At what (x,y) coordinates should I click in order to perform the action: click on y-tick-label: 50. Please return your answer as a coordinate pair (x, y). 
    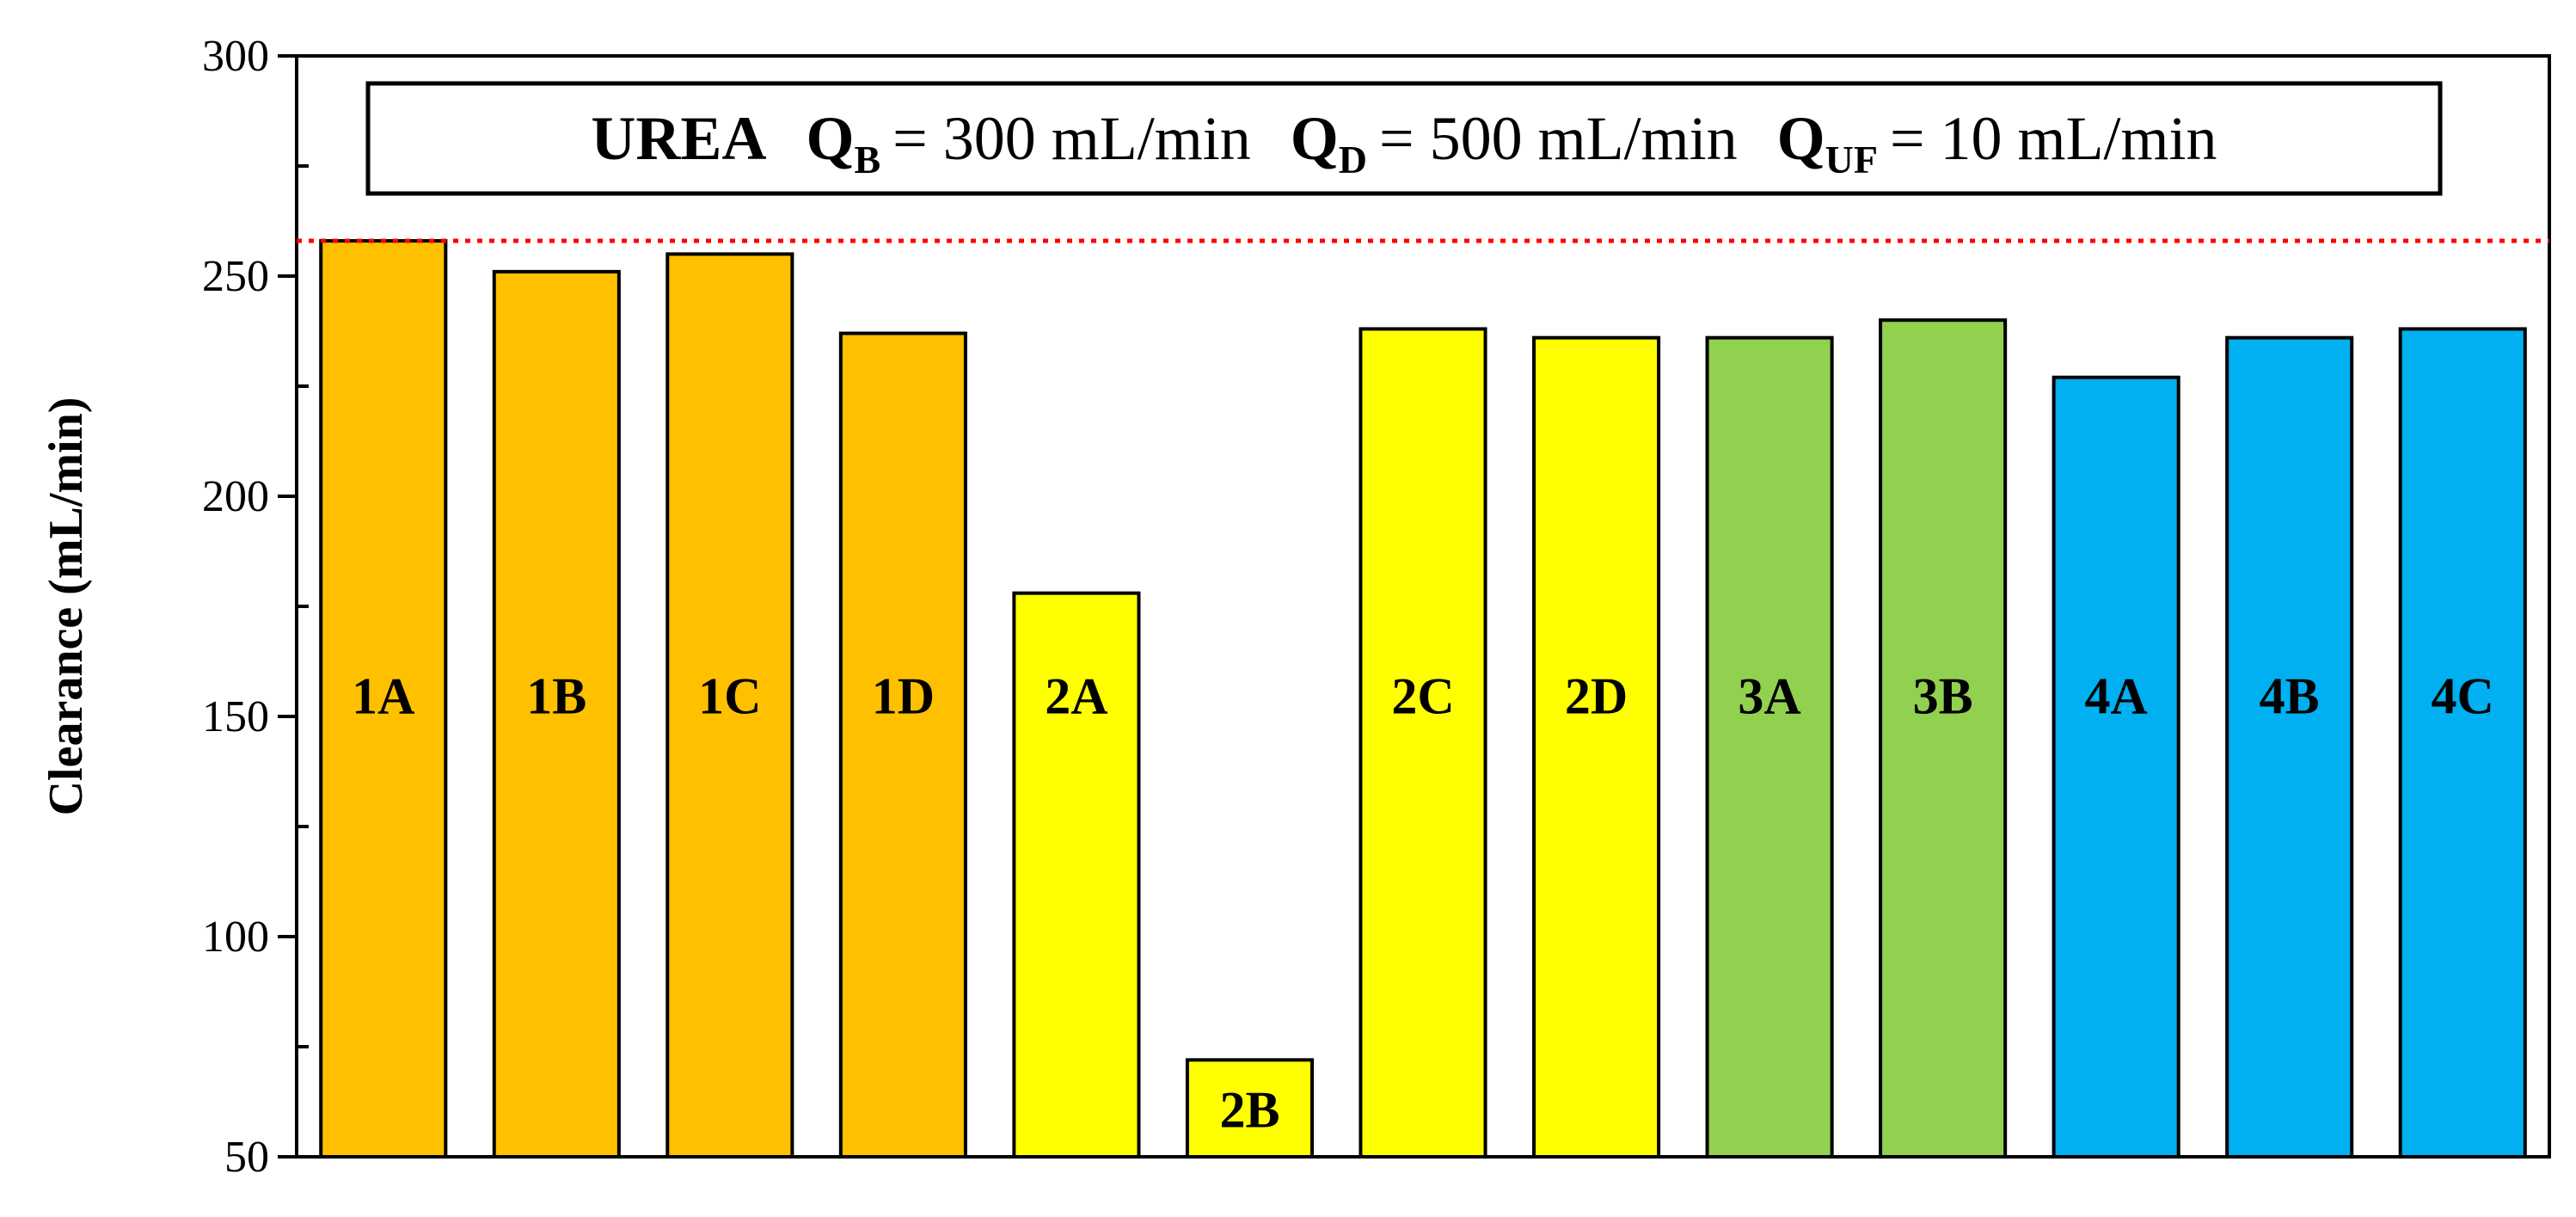
    Looking at the image, I should click on (247, 1157).